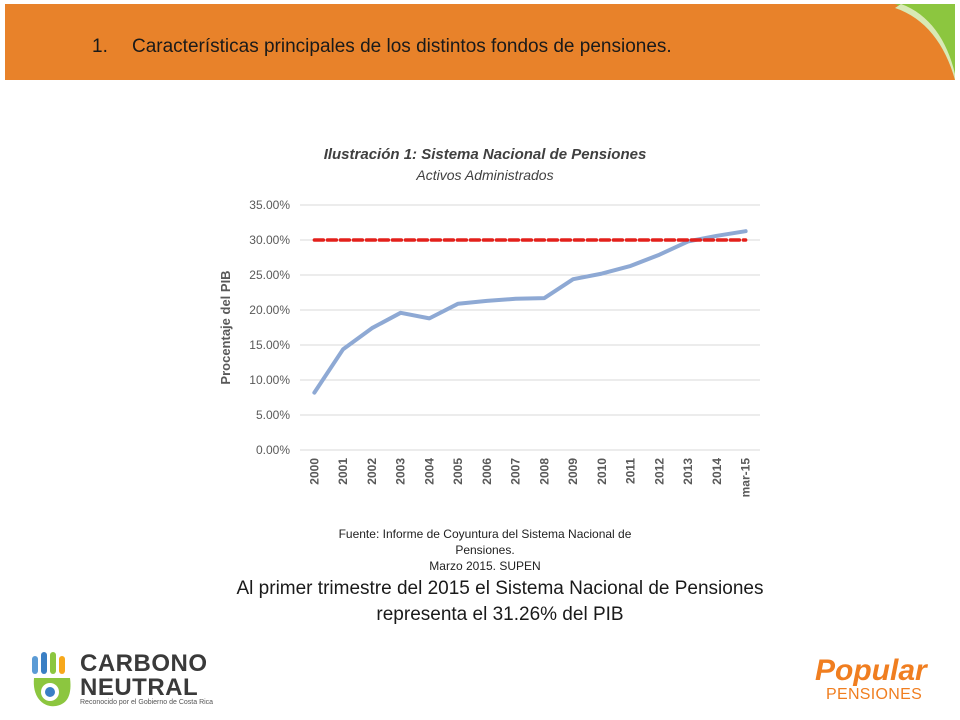  What do you see at coordinates (51, 679) in the screenshot?
I see `carbono-neutral-hand-icon` at bounding box center [51, 679].